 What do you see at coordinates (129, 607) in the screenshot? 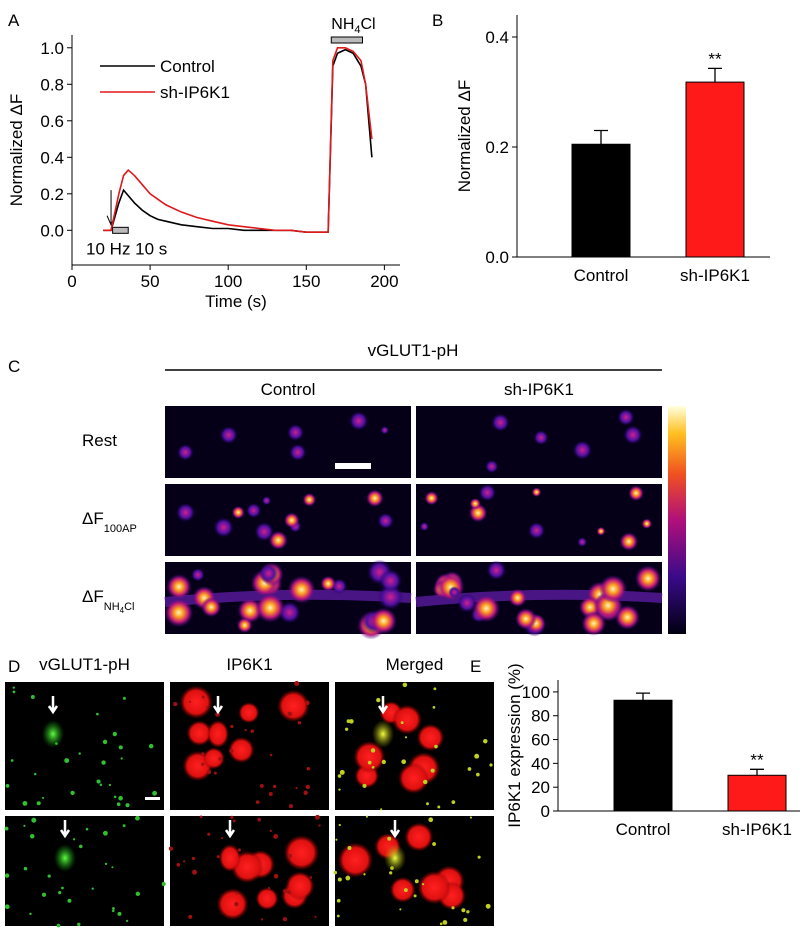
I see `row-label-sub: Cl` at bounding box center [129, 607].